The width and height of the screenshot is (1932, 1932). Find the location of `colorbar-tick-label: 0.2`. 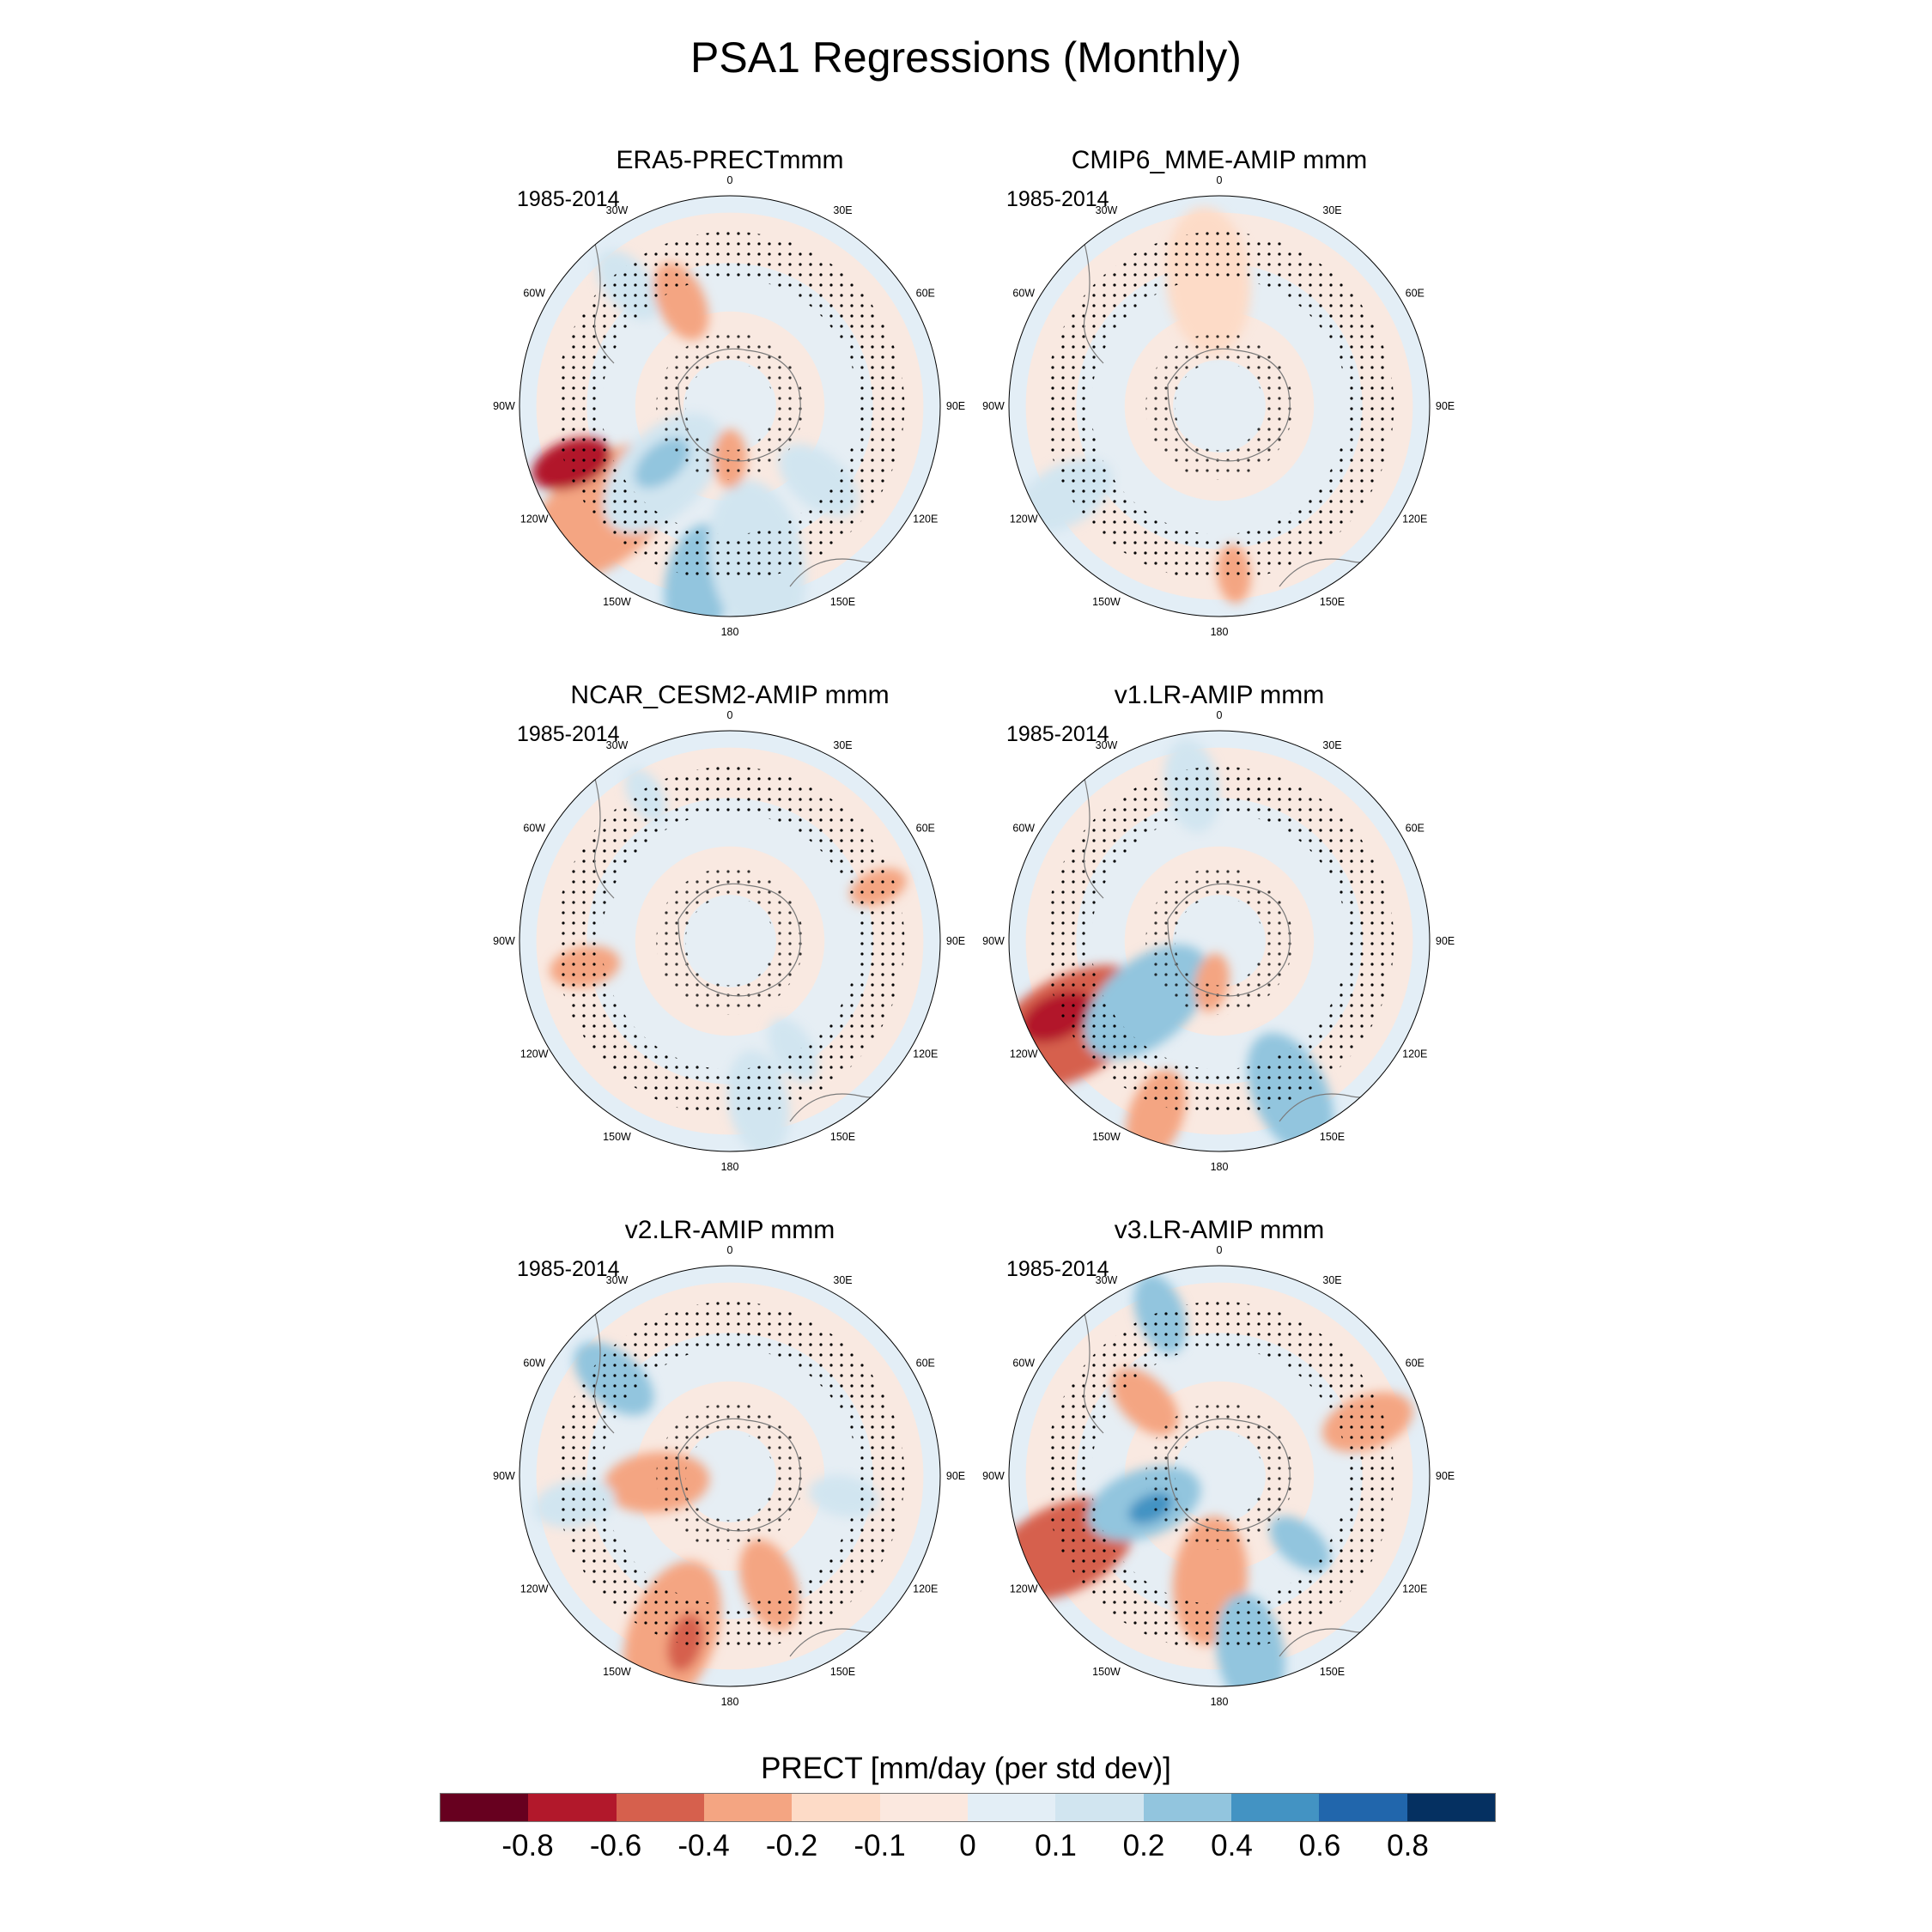

colorbar-tick-label: 0.2 is located at coordinates (1144, 1845).